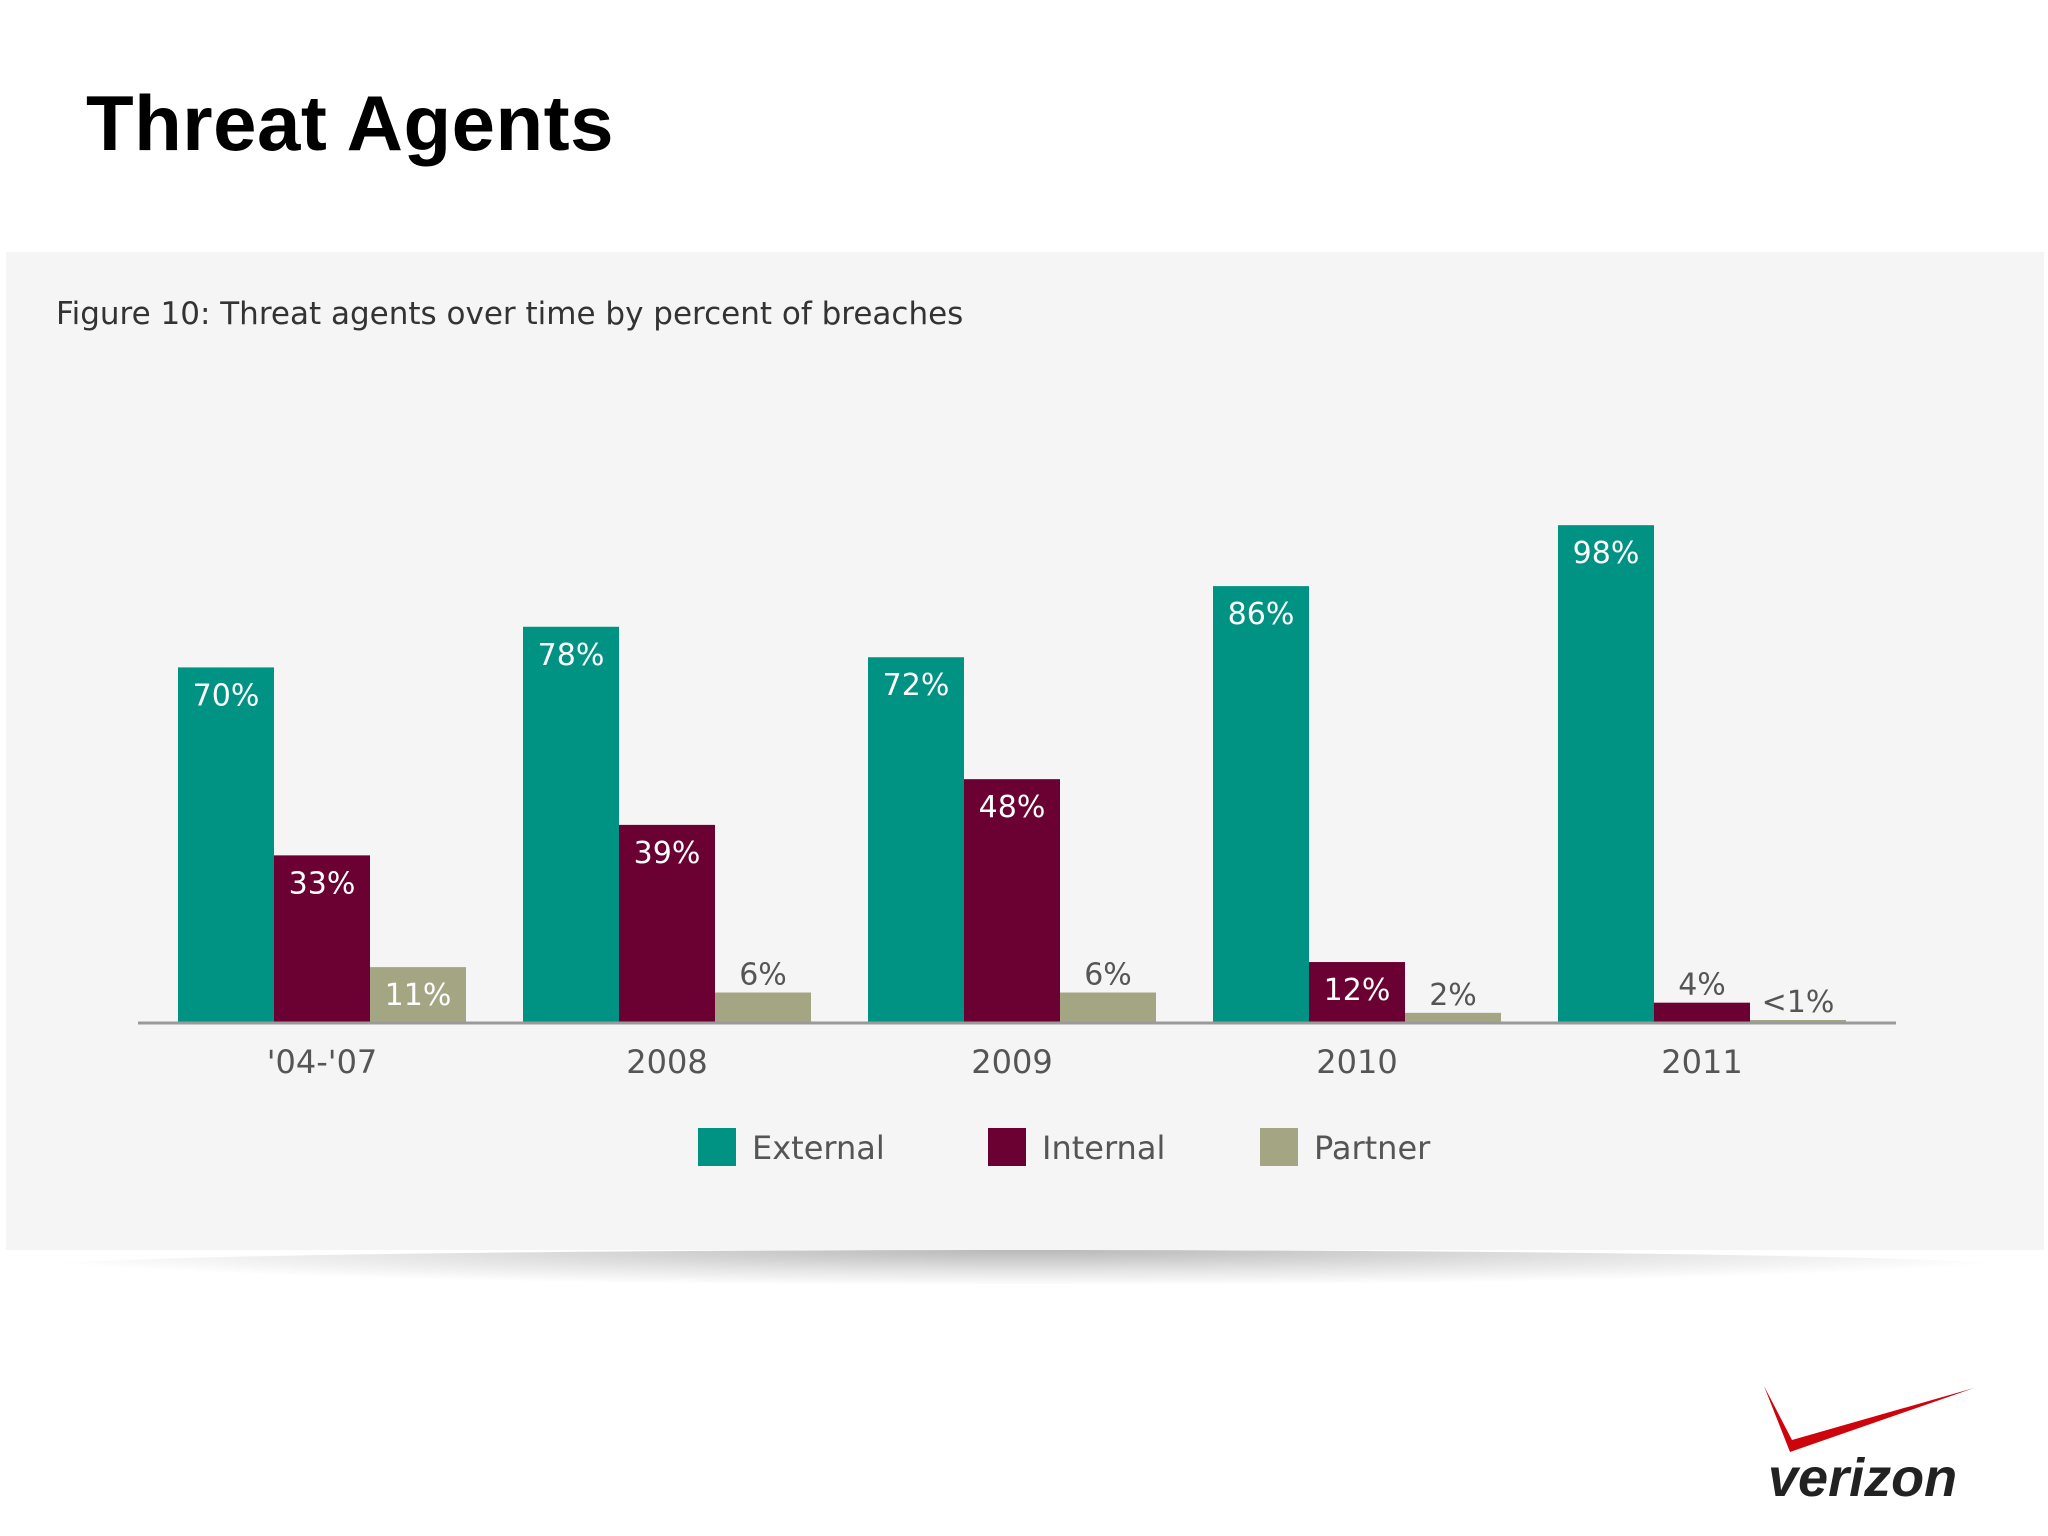 This screenshot has height=1536, width=2048. What do you see at coordinates (916, 685) in the screenshot?
I see `data-label-external-2009: 72%` at bounding box center [916, 685].